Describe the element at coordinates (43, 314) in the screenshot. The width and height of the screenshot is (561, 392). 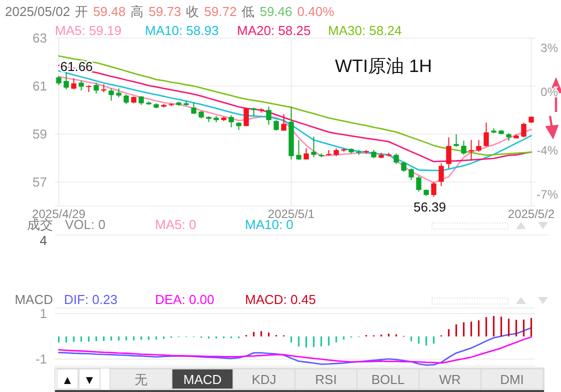
I see `y-tick-label: 1` at that location.